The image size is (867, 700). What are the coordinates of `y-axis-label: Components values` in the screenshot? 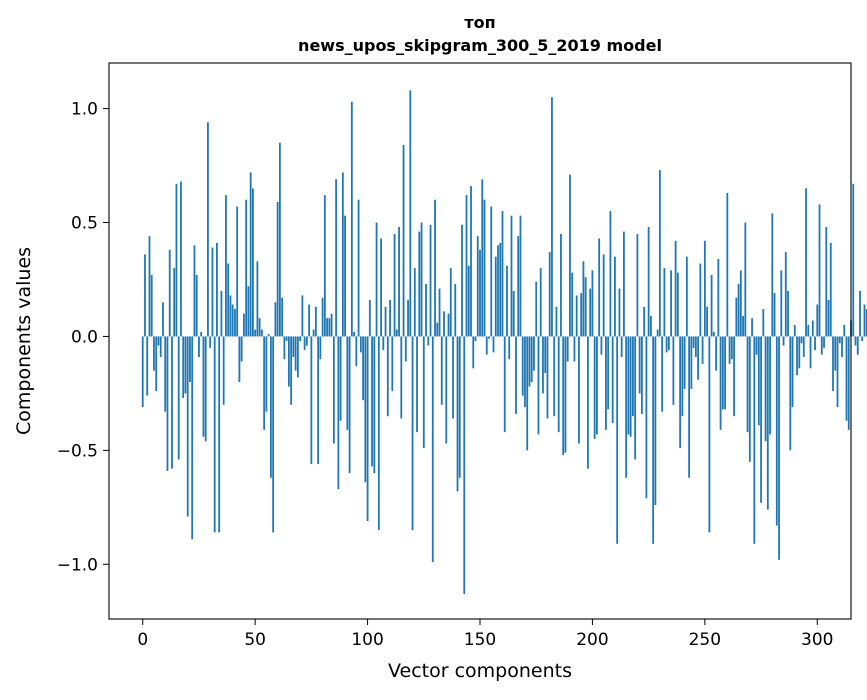 It's located at (24, 341).